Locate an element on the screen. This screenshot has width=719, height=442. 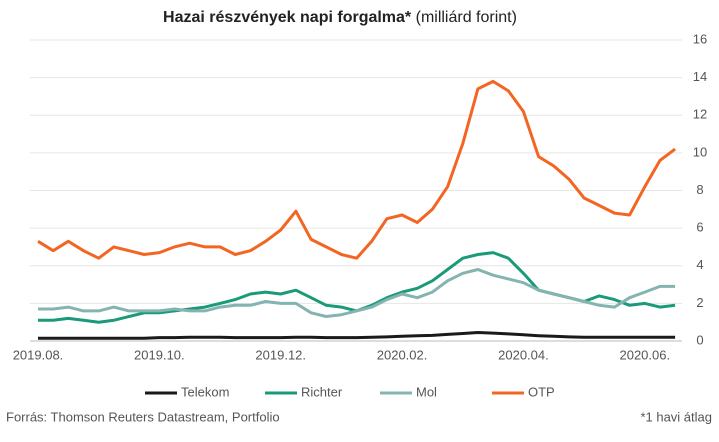
y-tick-label: 14 is located at coordinates (700, 76).